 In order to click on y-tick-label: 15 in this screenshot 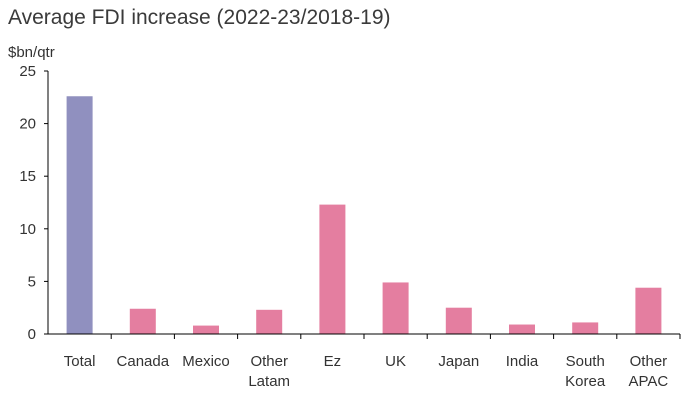, I will do `click(27, 176)`.